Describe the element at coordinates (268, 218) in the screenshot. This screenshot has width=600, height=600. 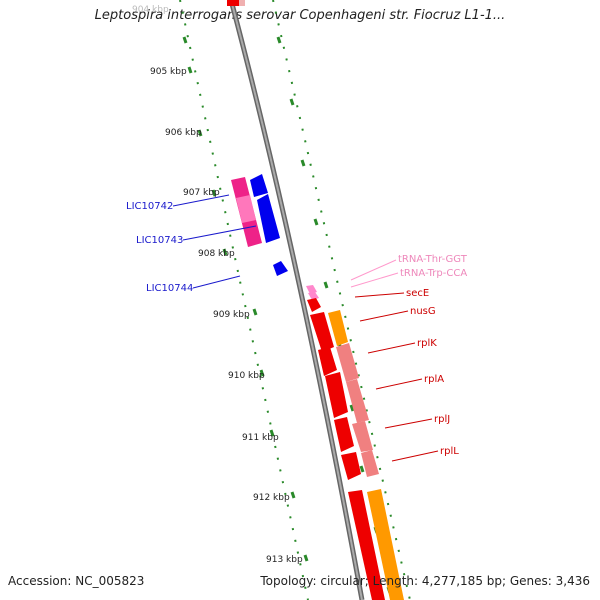
I see `gene-lic10743` at that location.